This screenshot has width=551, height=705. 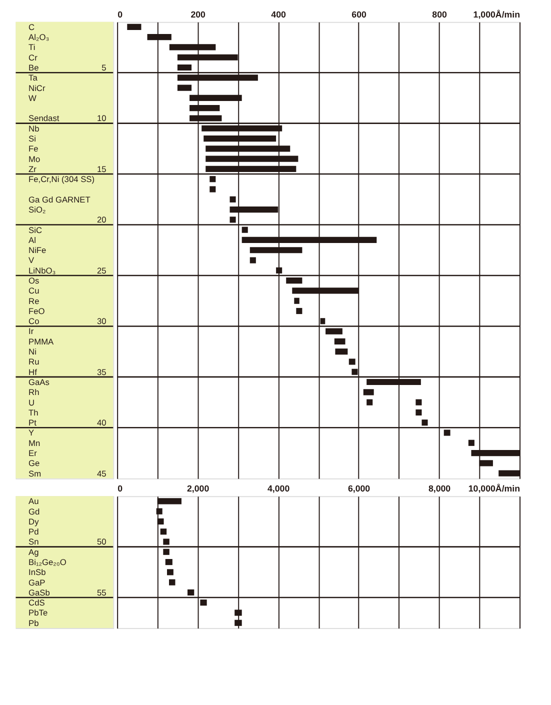 What do you see at coordinates (439, 14) in the screenshot?
I see `x-tick-label: 800` at bounding box center [439, 14].